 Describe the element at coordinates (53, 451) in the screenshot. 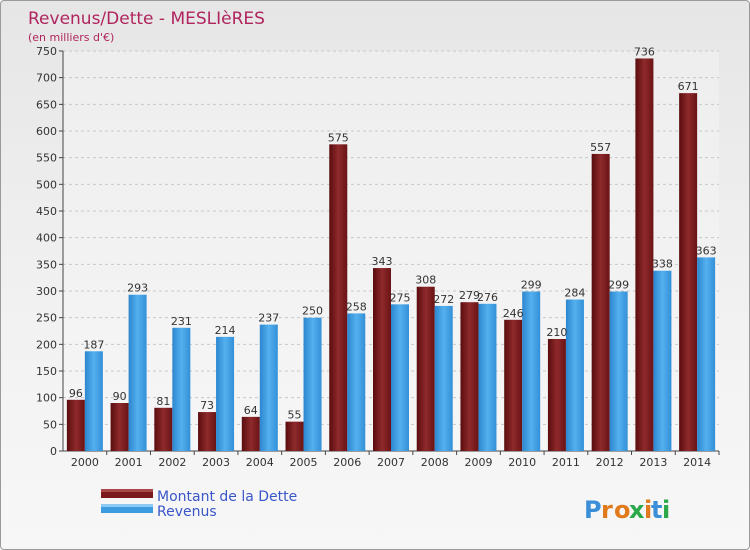

I see `y-tick-label: 0` at that location.